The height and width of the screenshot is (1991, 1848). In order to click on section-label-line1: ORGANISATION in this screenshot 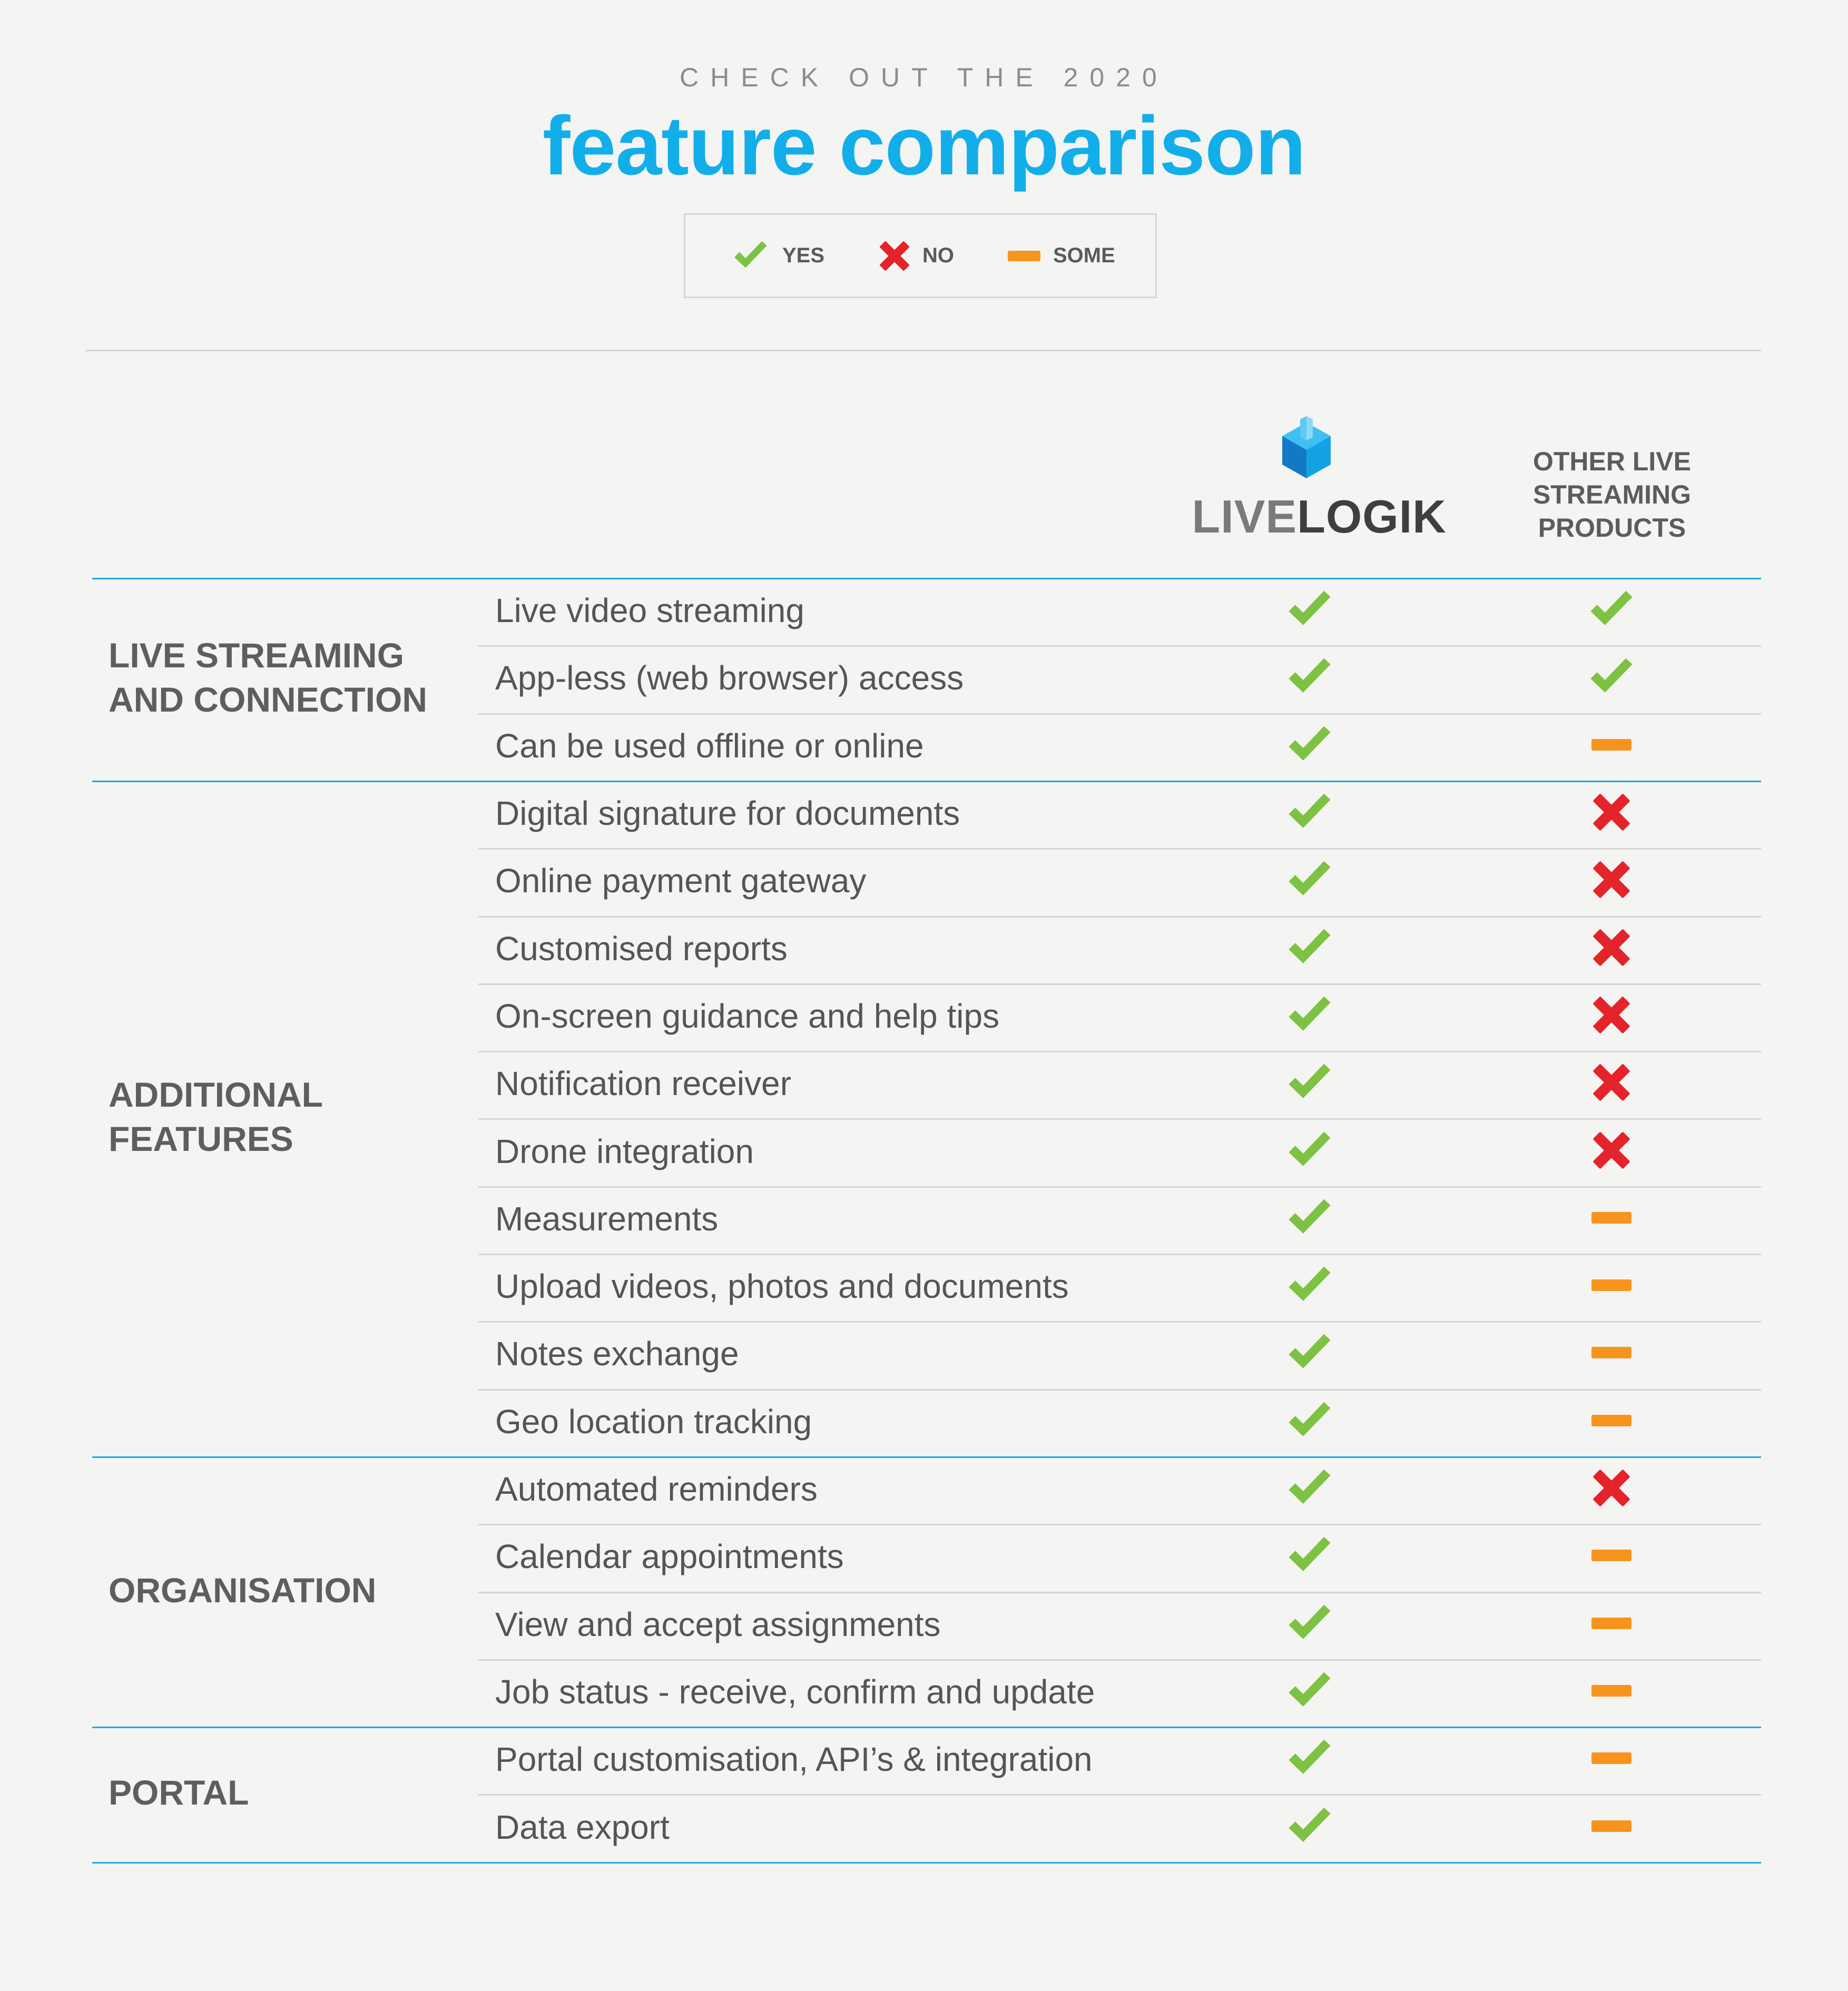, I will do `click(243, 1590)`.